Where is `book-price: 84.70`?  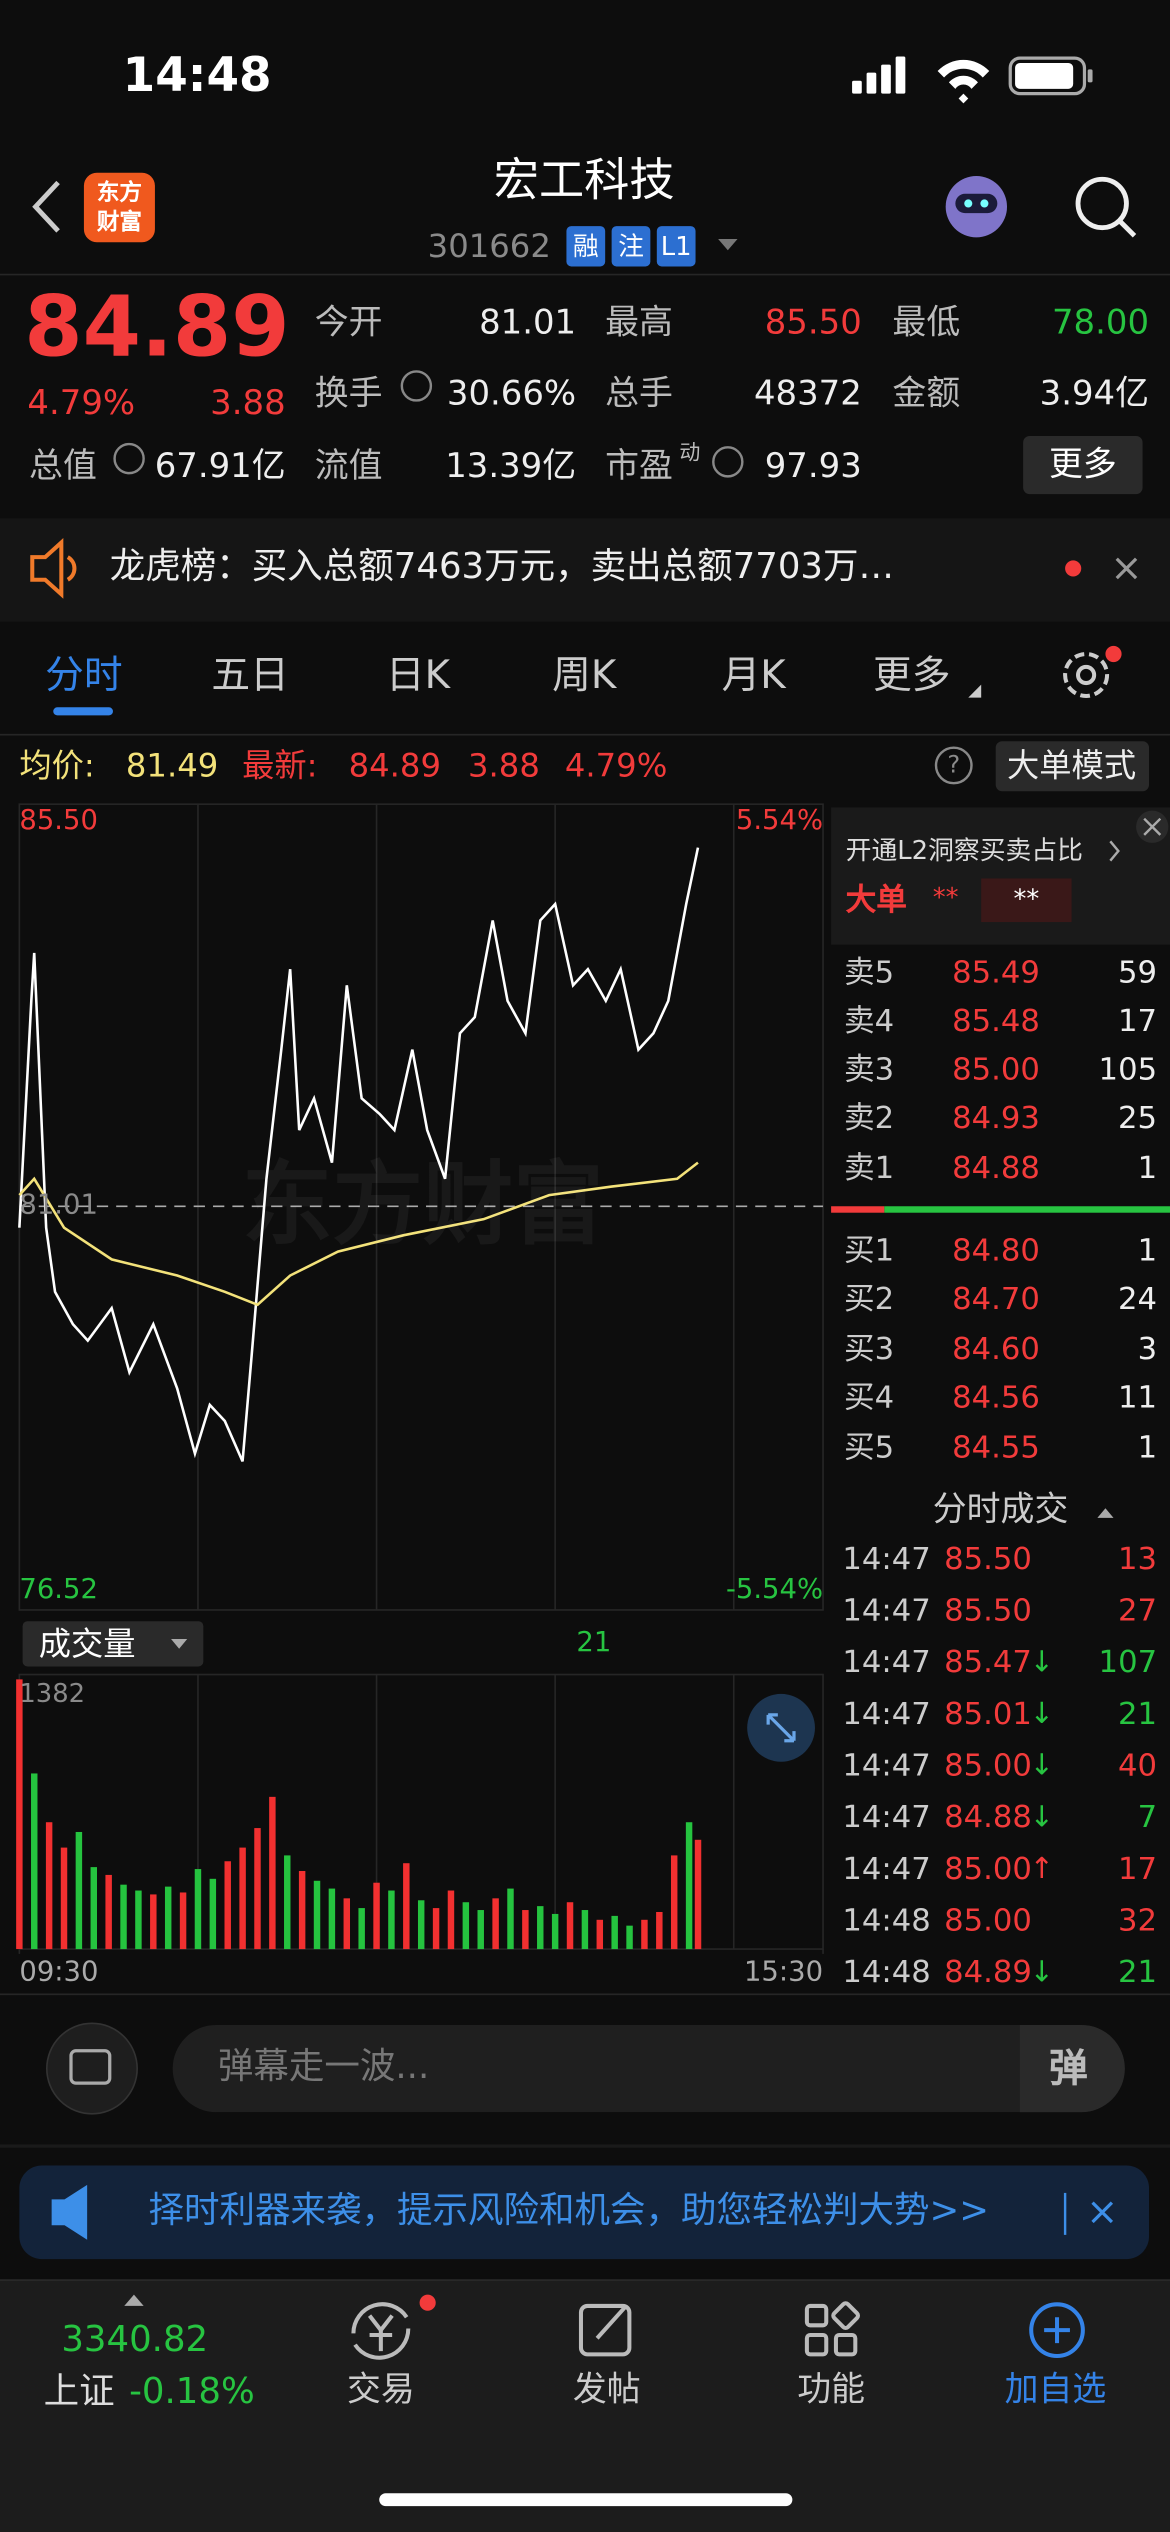
book-price: 84.70 is located at coordinates (996, 1299).